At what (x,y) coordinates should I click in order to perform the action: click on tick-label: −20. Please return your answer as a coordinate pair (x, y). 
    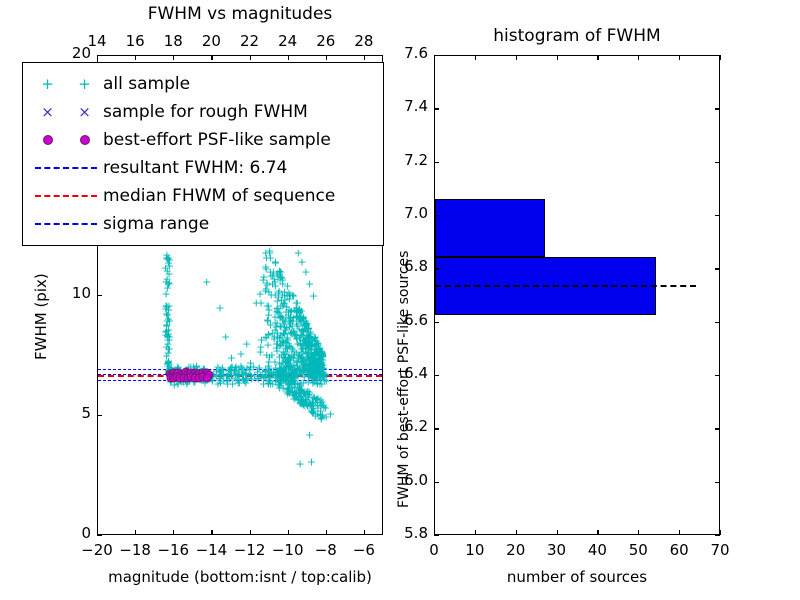
    Looking at the image, I should click on (97, 550).